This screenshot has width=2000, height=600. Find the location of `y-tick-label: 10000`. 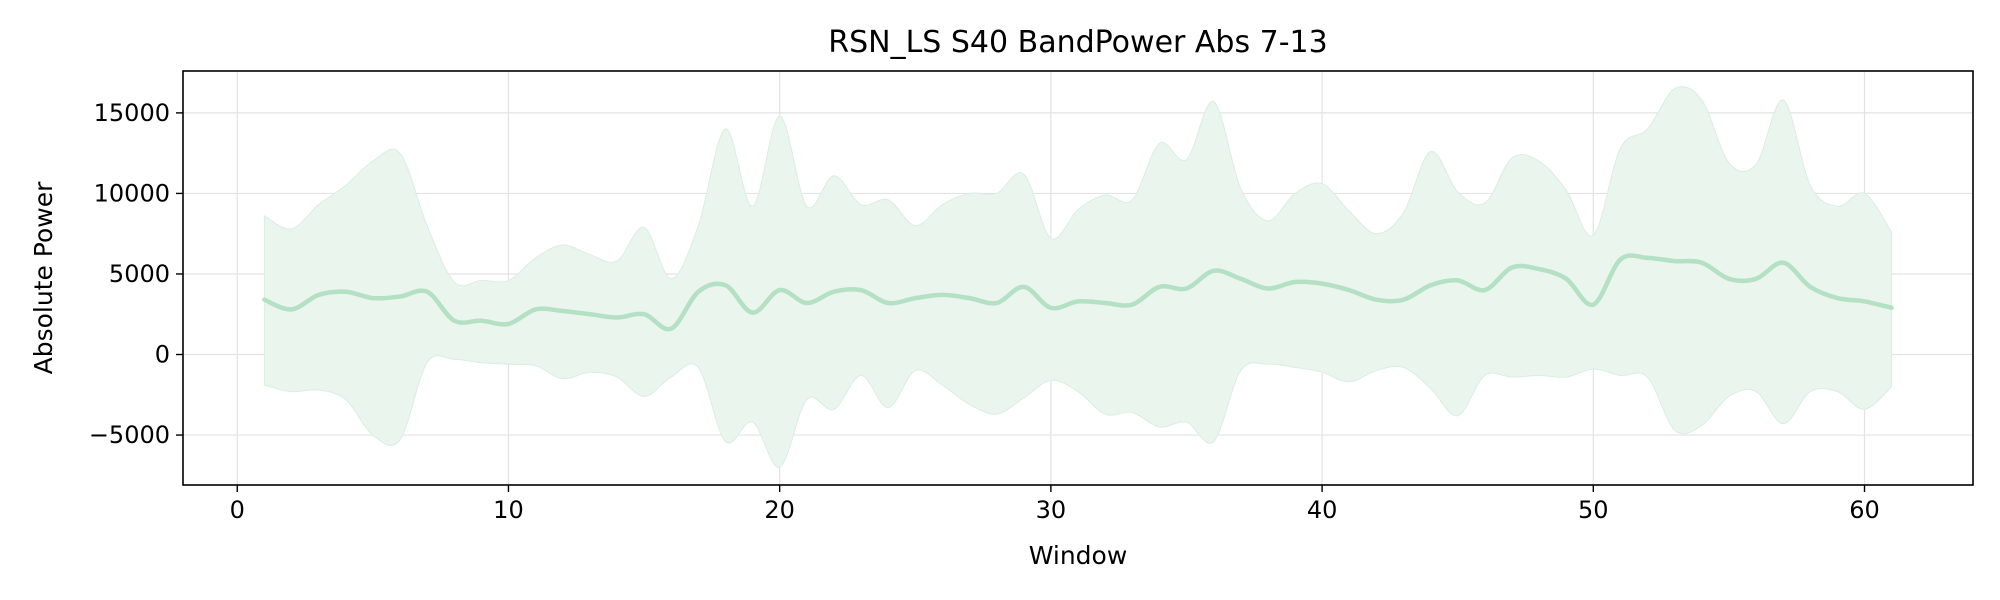

y-tick-label: 10000 is located at coordinates (132, 193).